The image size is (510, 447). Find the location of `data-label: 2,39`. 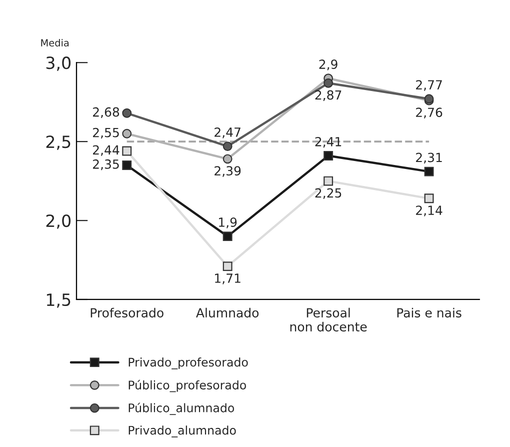

data-label: 2,39 is located at coordinates (227, 171).